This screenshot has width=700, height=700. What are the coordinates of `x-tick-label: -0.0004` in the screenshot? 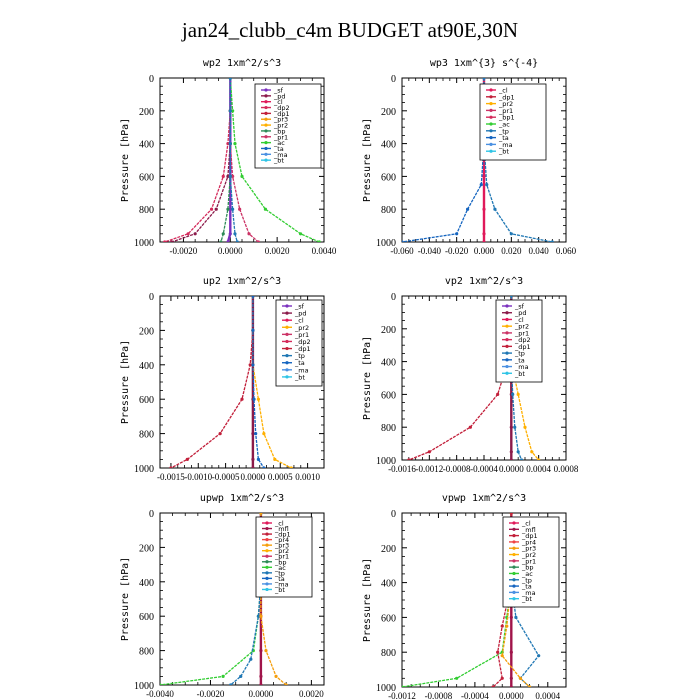 It's located at (475, 695).